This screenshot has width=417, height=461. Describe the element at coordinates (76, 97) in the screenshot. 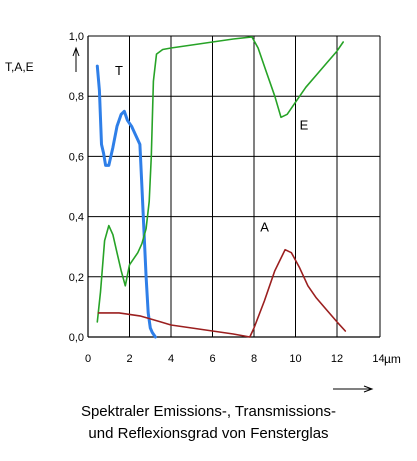

I see `y-tick-label: 0,8` at that location.